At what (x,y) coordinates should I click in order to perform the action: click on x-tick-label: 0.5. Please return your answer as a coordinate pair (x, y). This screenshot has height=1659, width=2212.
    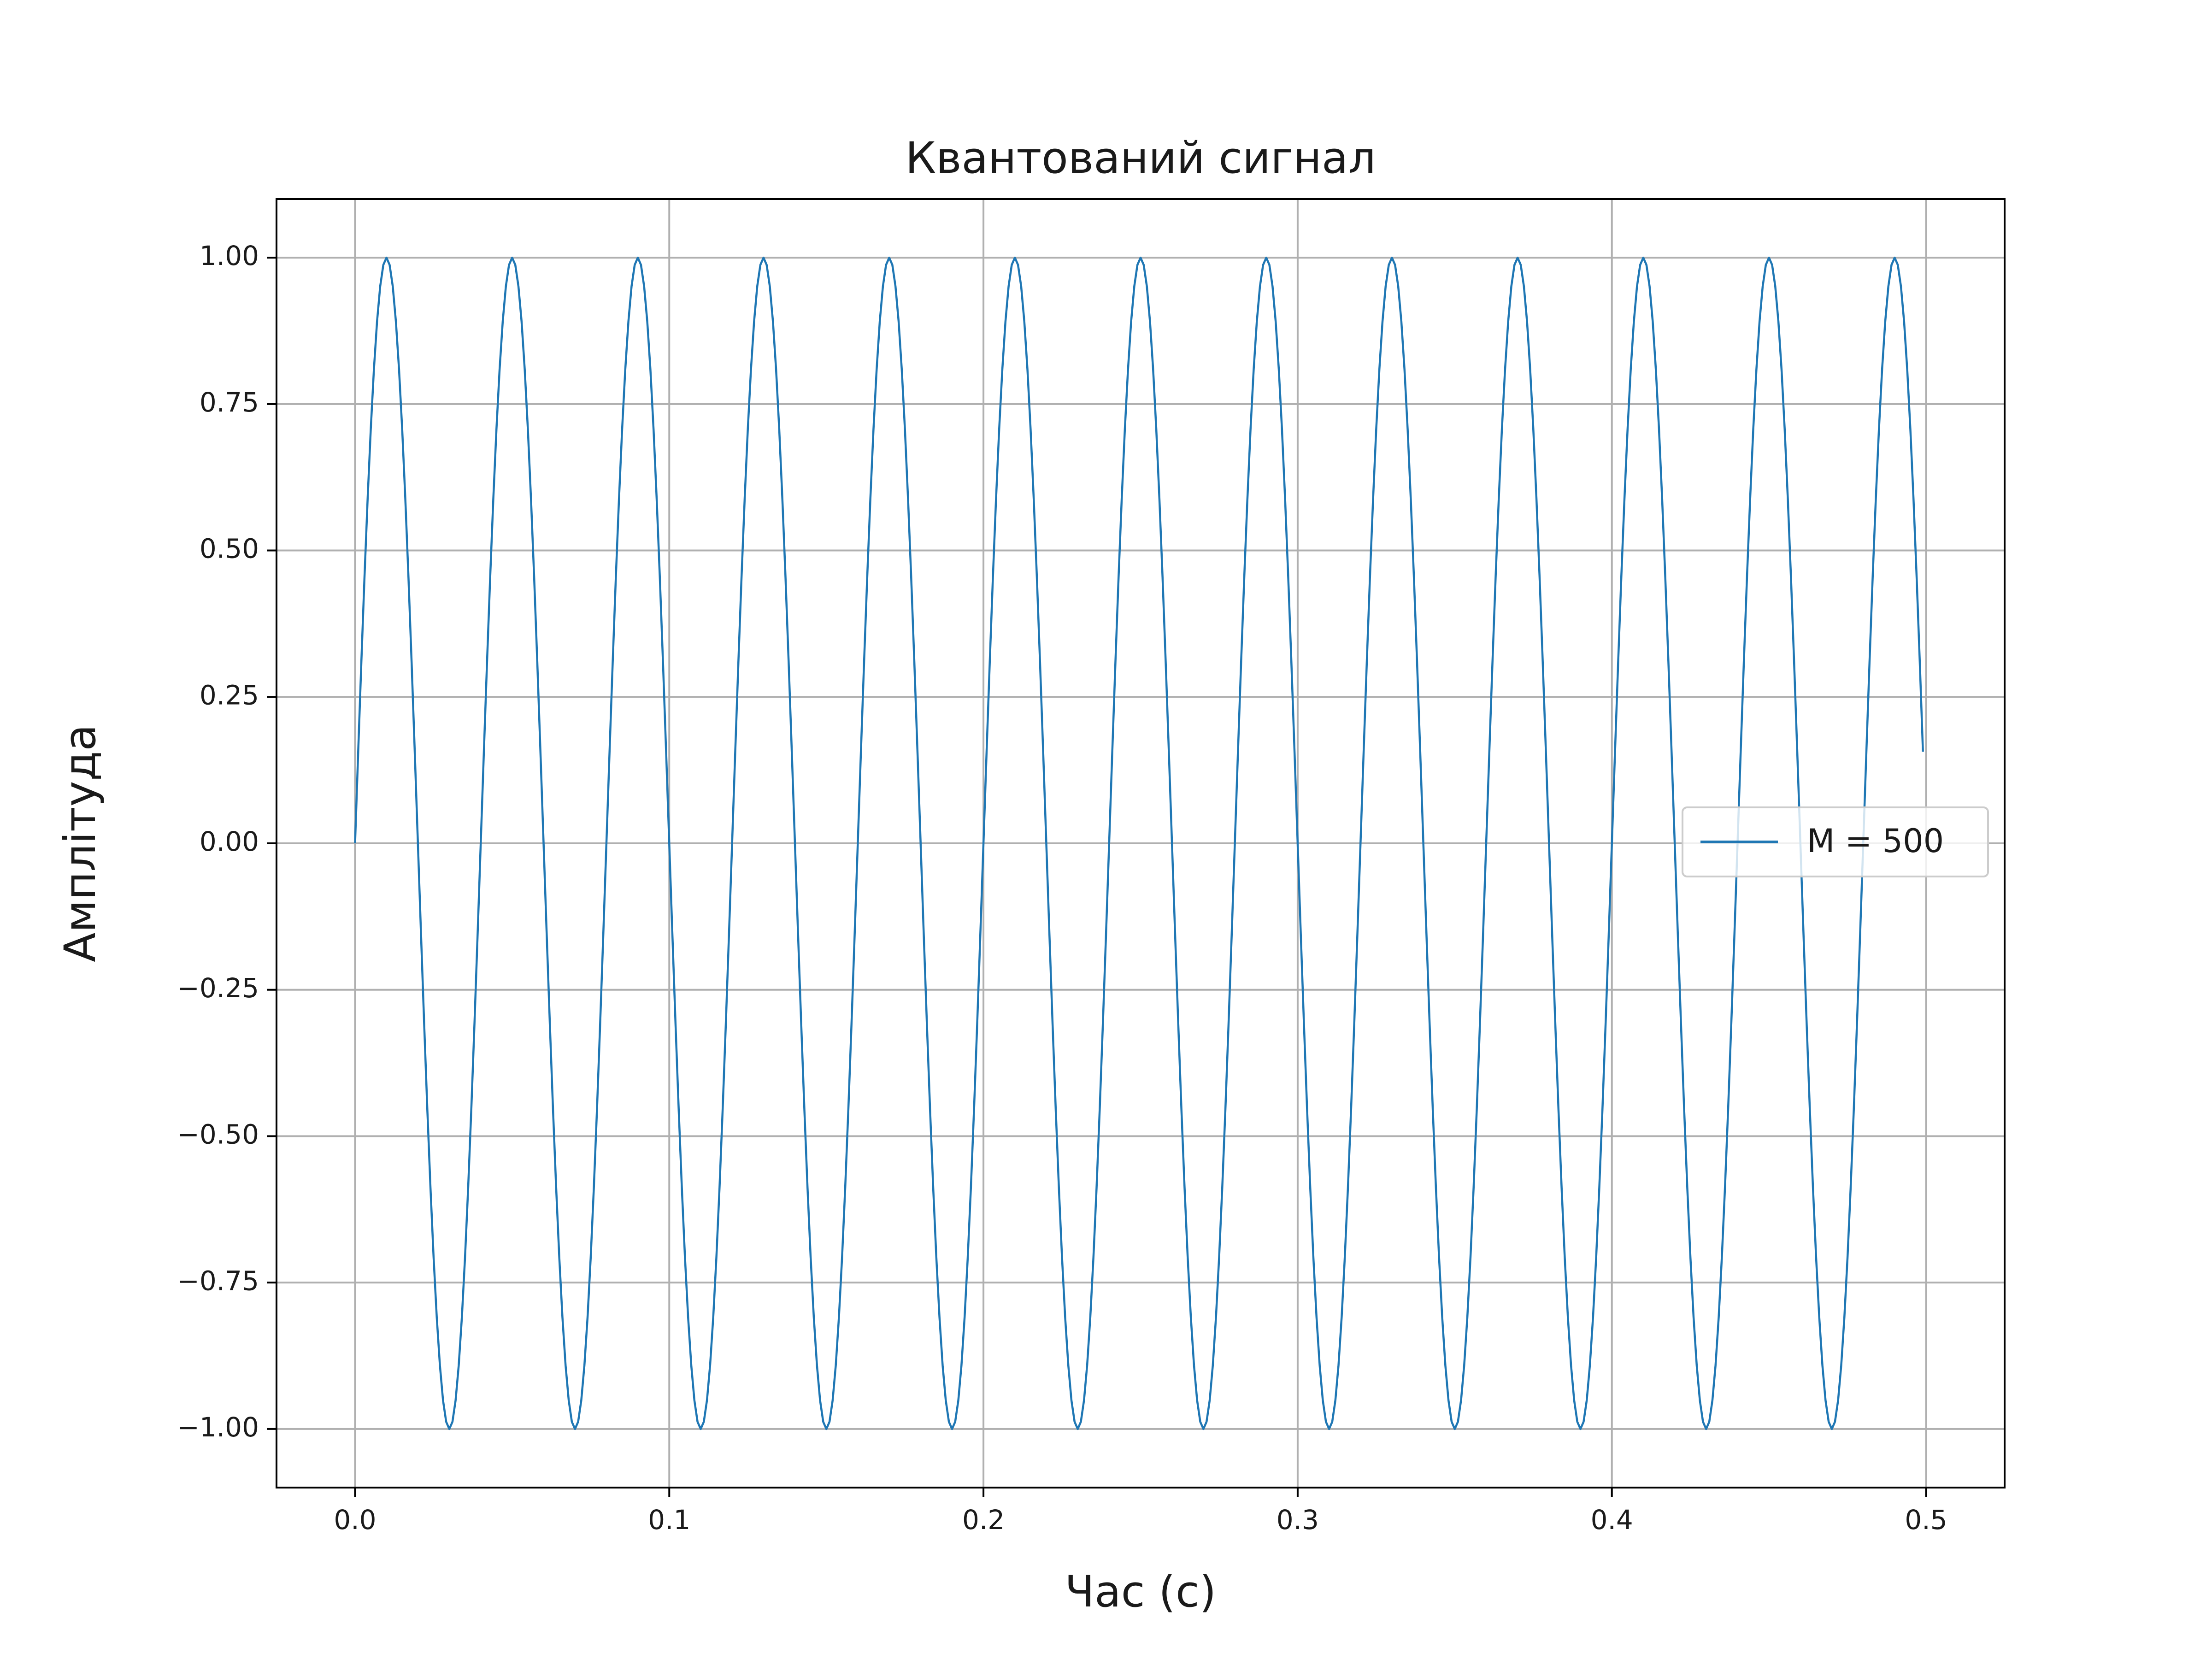
    Looking at the image, I should click on (1926, 1519).